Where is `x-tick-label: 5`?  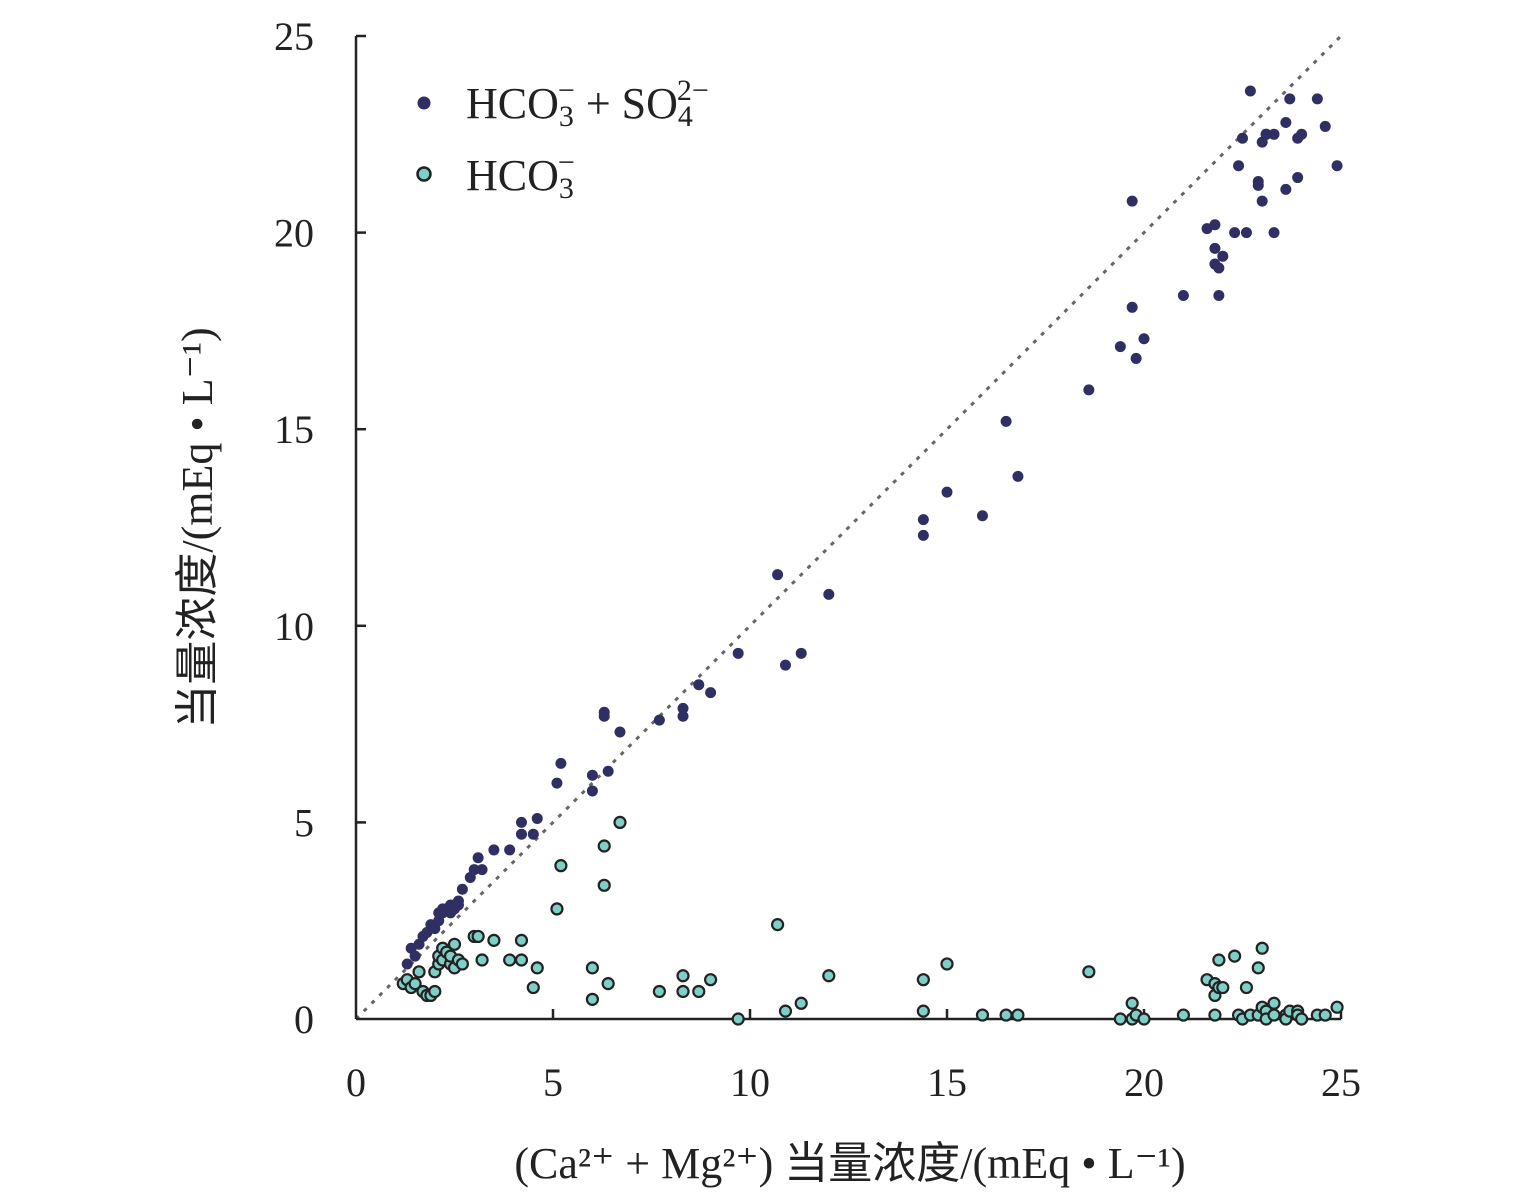 x-tick-label: 5 is located at coordinates (553, 1082).